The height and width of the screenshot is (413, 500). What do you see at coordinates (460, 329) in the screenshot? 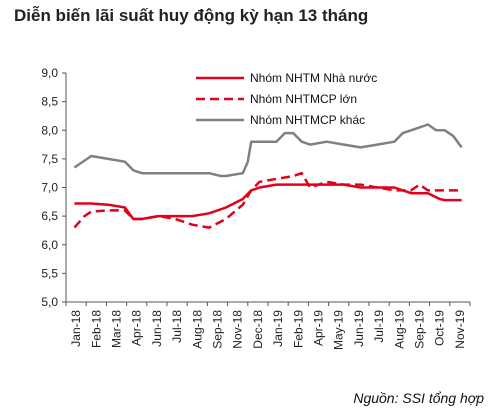
I see `x-tick-label: Nov-19` at bounding box center [460, 329].